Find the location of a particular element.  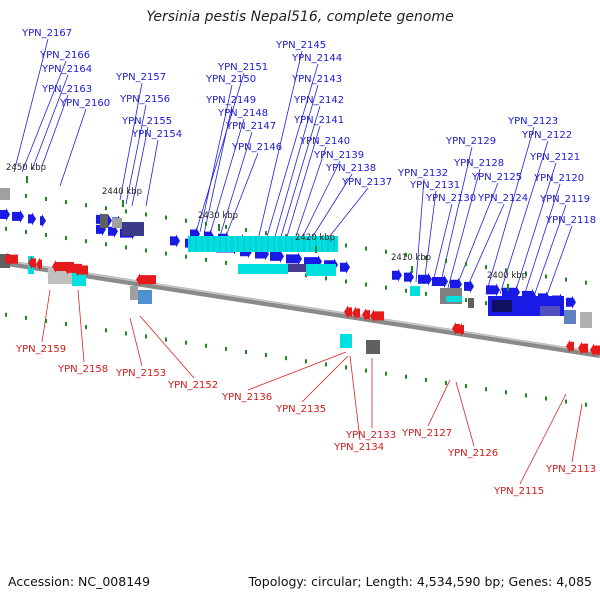

forward-gene-label: YPN_2141 is located at coordinates (318, 120).